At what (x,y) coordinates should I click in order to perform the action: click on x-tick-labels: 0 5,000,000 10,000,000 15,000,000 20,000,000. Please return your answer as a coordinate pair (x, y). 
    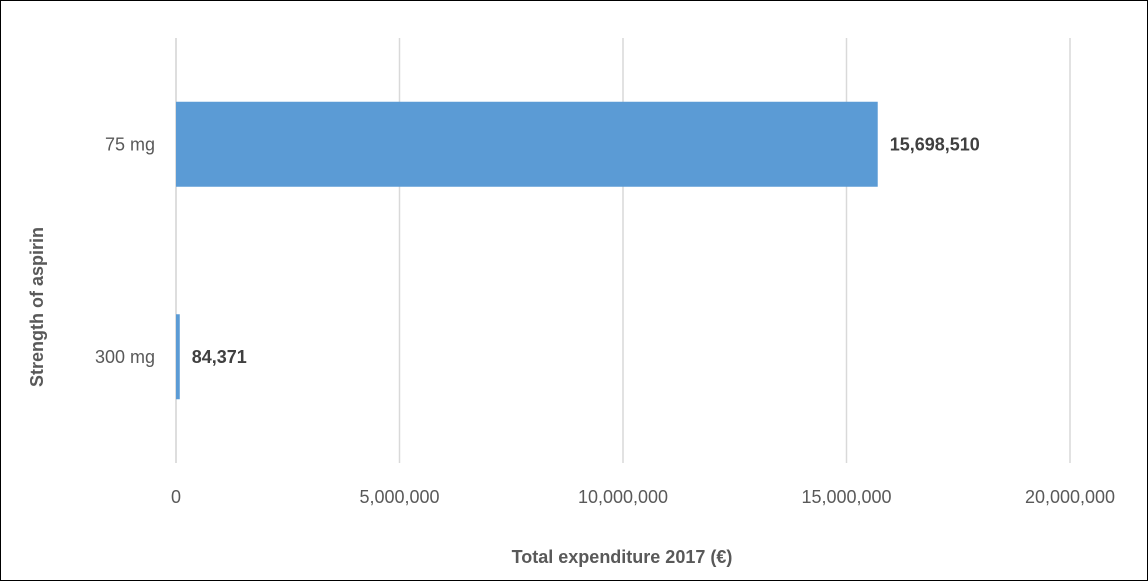
    Looking at the image, I should click on (643, 497).